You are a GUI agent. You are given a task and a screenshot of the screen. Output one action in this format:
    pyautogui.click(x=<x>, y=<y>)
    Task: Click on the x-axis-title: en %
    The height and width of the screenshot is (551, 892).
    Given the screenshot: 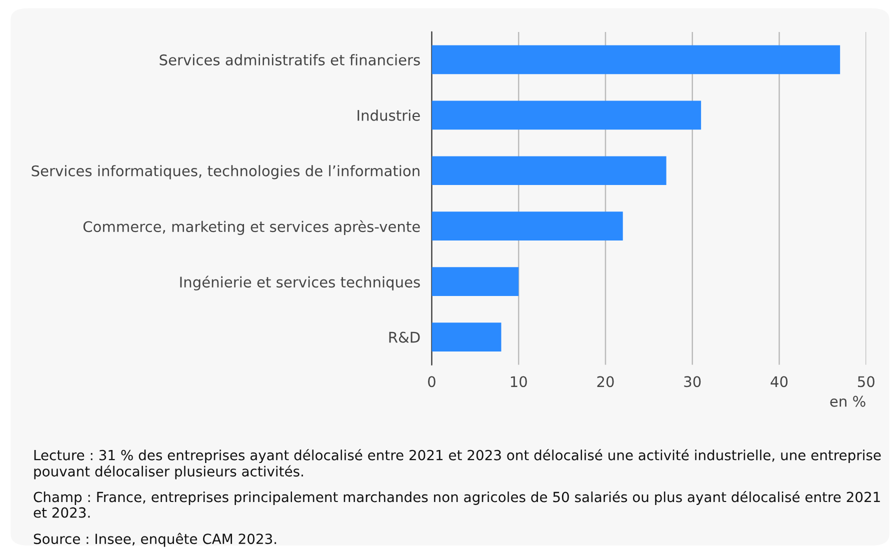 What is the action you would take?
    pyautogui.click(x=848, y=401)
    